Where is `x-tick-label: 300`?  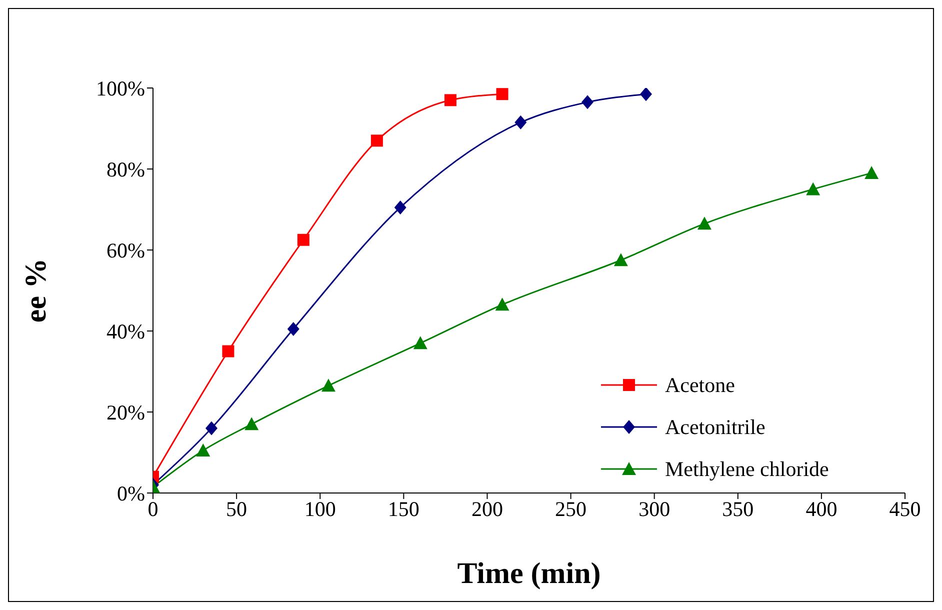 x-tick-label: 300 is located at coordinates (654, 508).